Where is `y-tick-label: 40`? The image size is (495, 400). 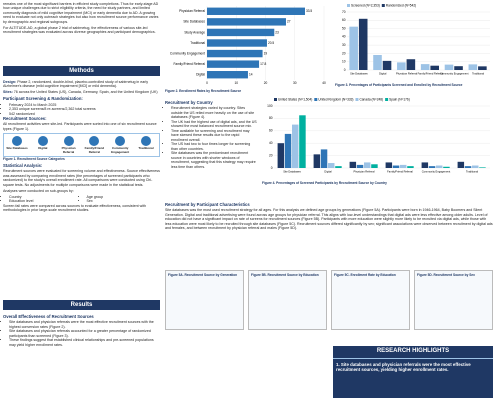
y-tick-label: 40 is located at coordinates (344, 37).